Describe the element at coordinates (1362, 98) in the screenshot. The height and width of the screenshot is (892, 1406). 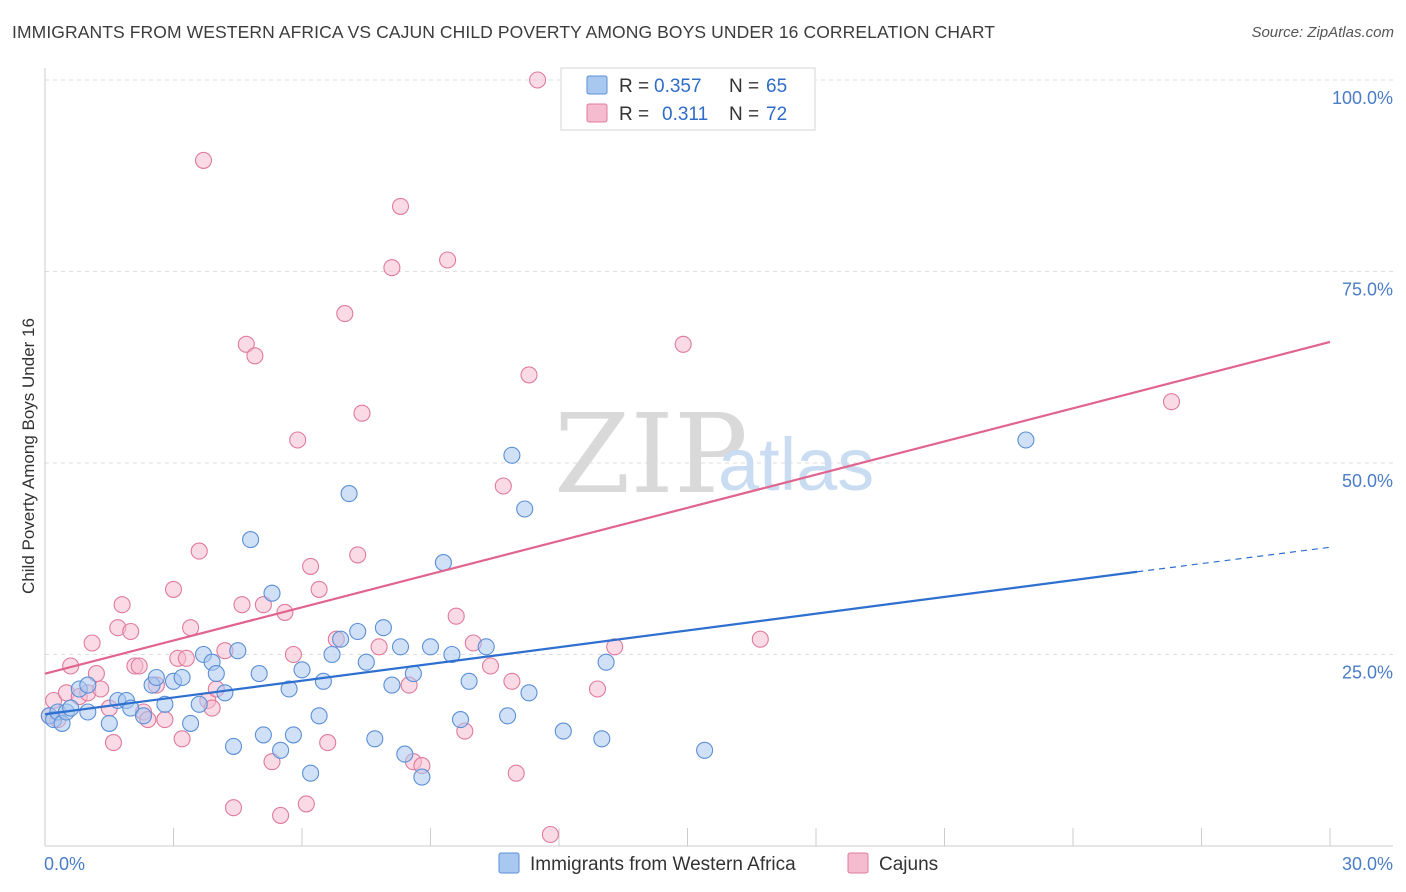
I see `y-tick-label: 100.0%` at that location.